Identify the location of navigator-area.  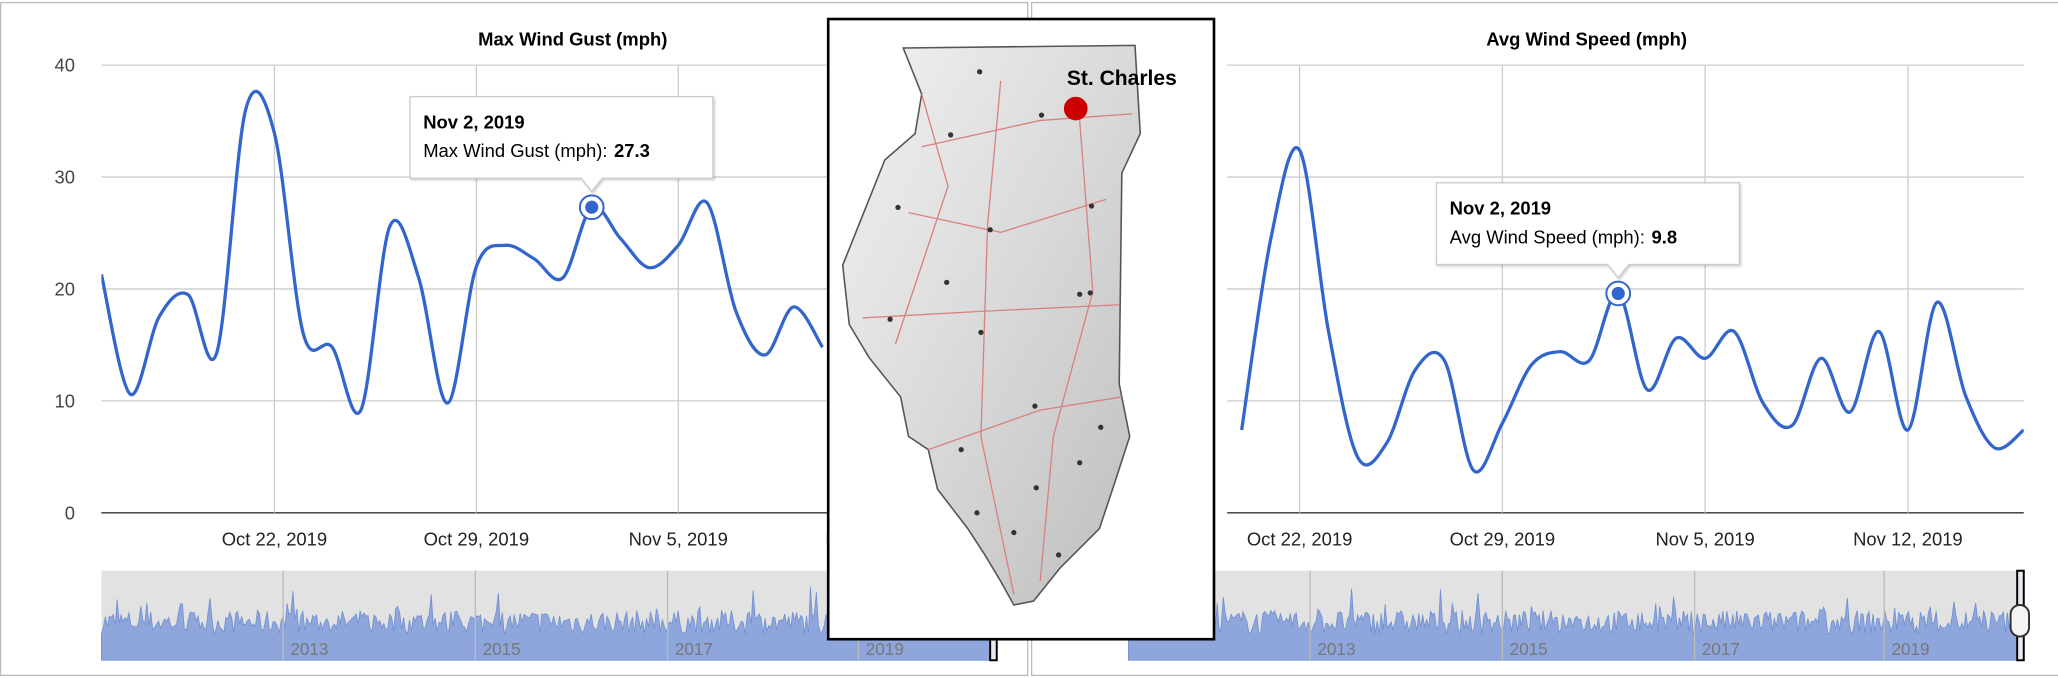
(1576, 624).